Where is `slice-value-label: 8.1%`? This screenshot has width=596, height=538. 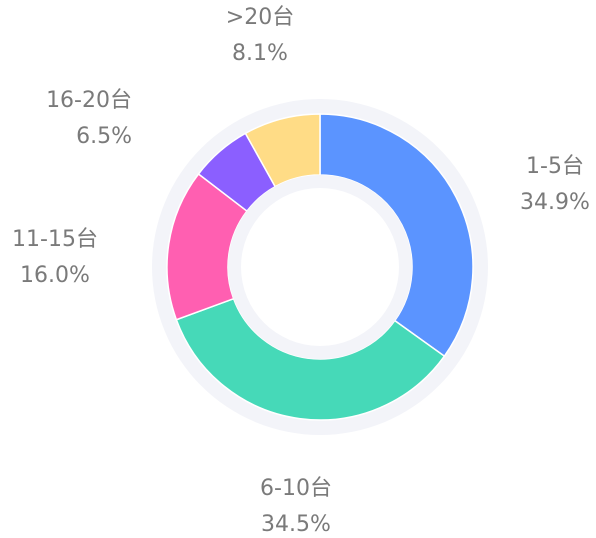 slice-value-label: 8.1% is located at coordinates (260, 53).